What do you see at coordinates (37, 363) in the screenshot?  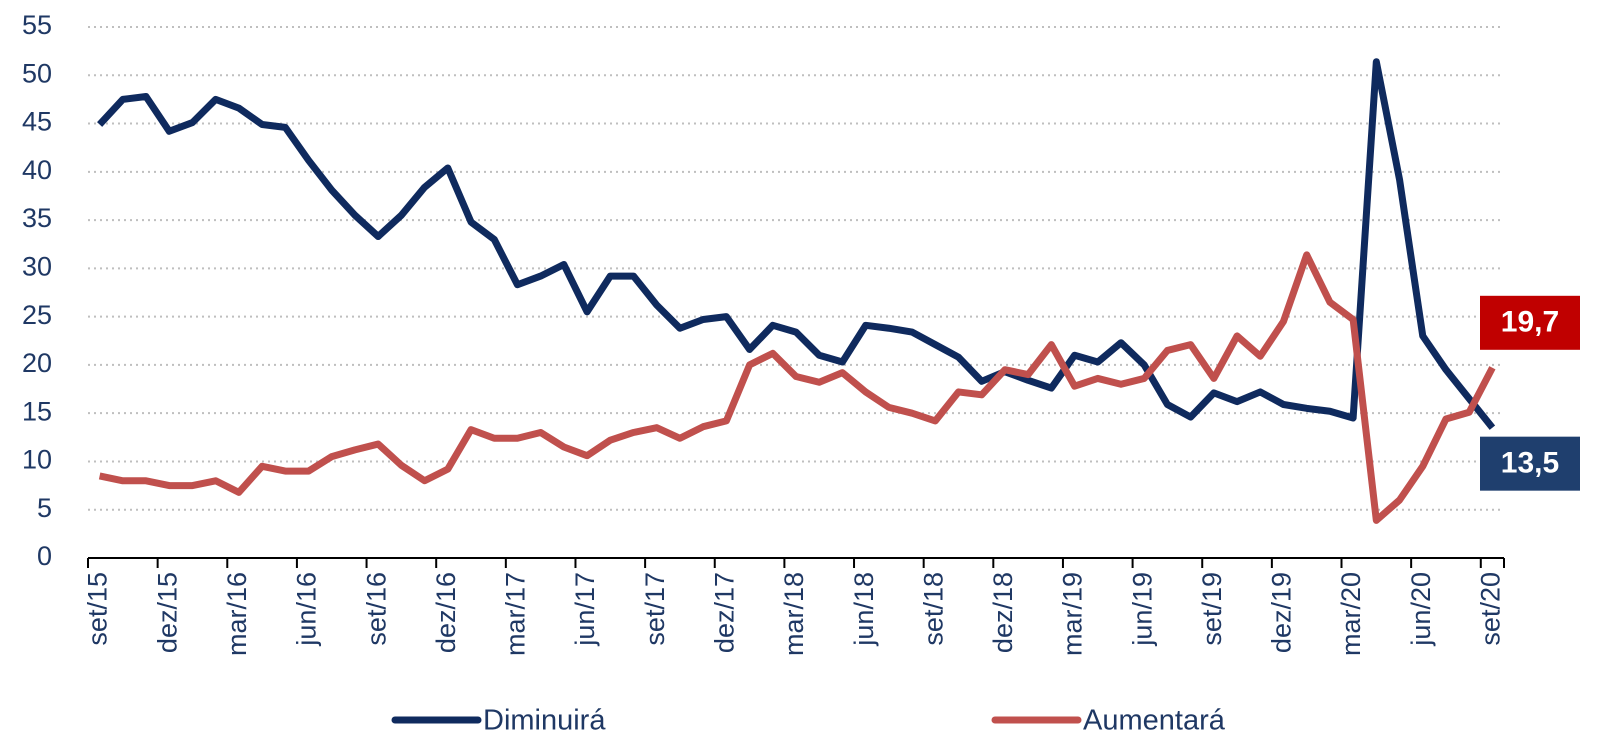 I see `y-tick-label: 20` at bounding box center [37, 363].